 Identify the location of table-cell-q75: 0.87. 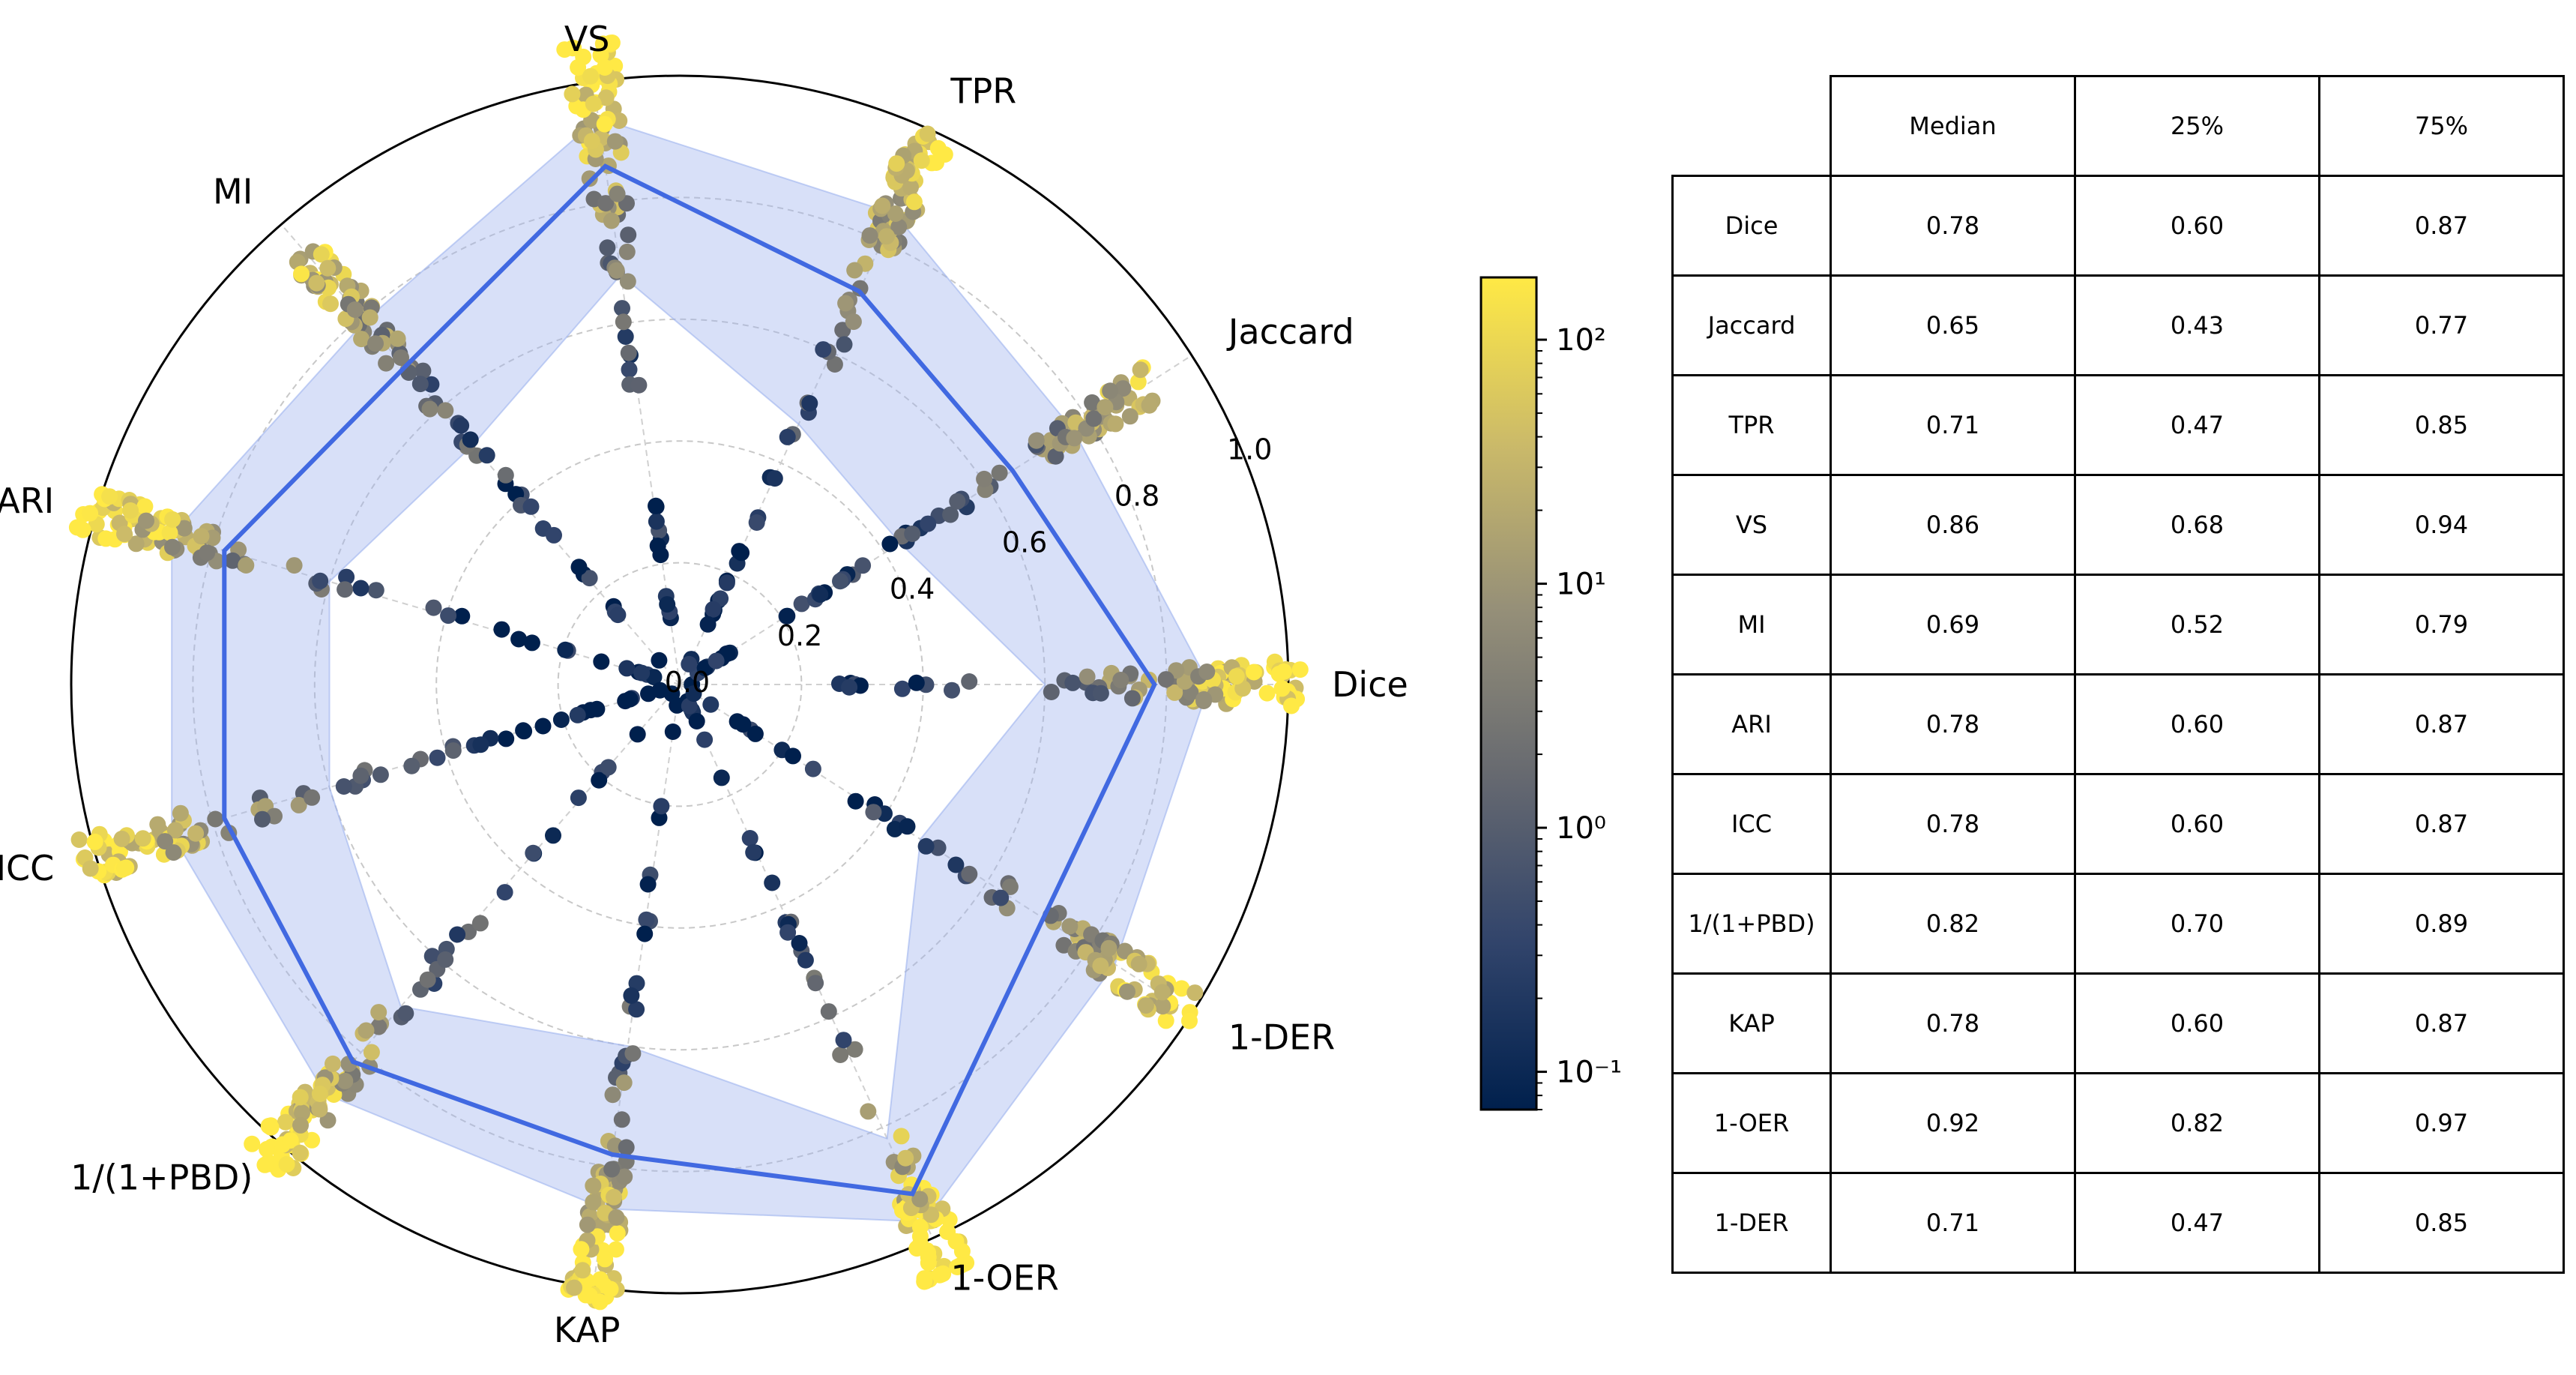
(2442, 226).